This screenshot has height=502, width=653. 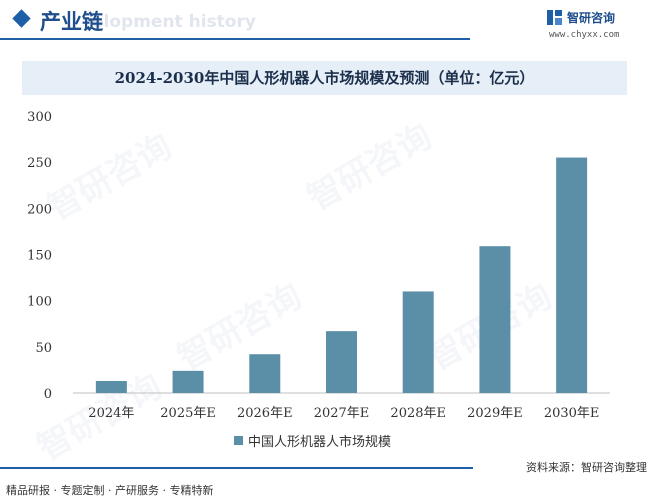 I want to click on x-tick-label: 2027年E, so click(x=342, y=413).